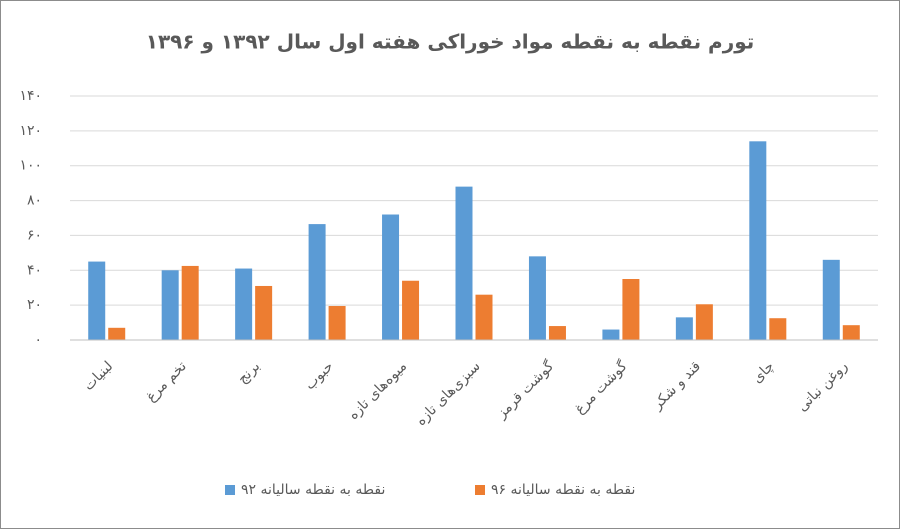 This screenshot has height=529, width=900. What do you see at coordinates (34, 270) in the screenshot?
I see `y-tick-label: ۴۰` at bounding box center [34, 270].